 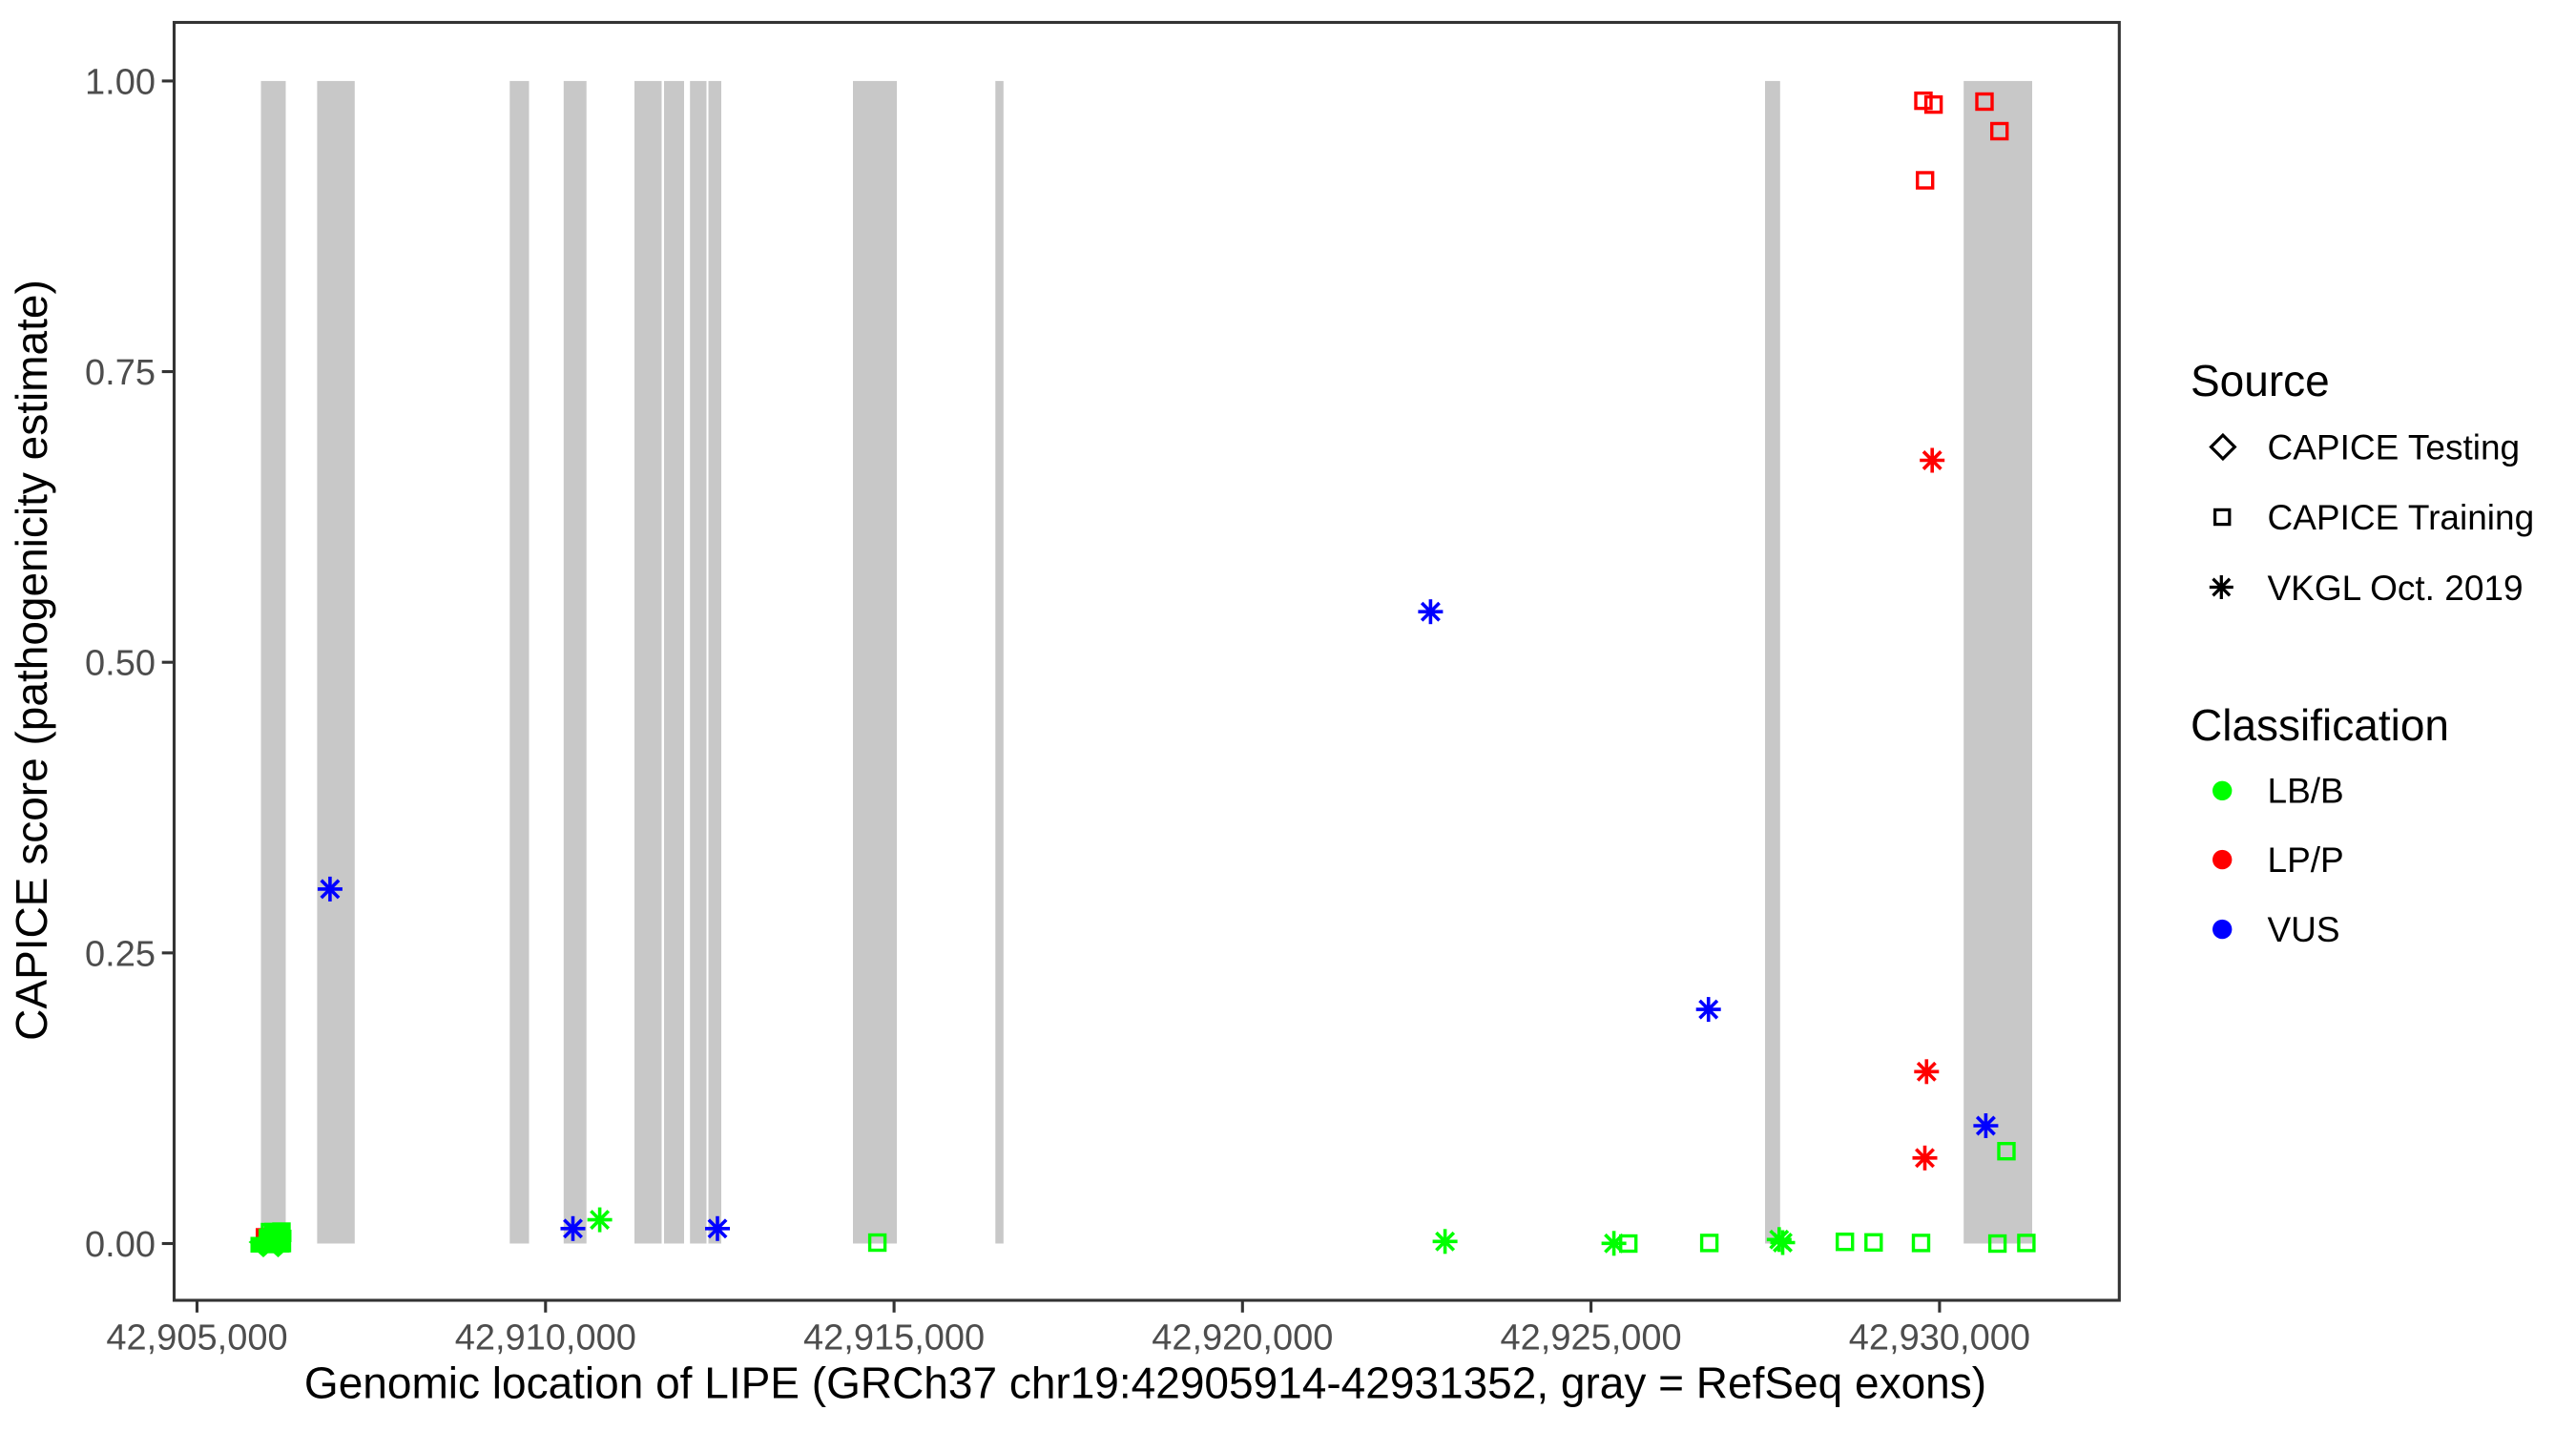 What do you see at coordinates (1939, 1337) in the screenshot?
I see `svg-text: 42,930,000` at bounding box center [1939, 1337].